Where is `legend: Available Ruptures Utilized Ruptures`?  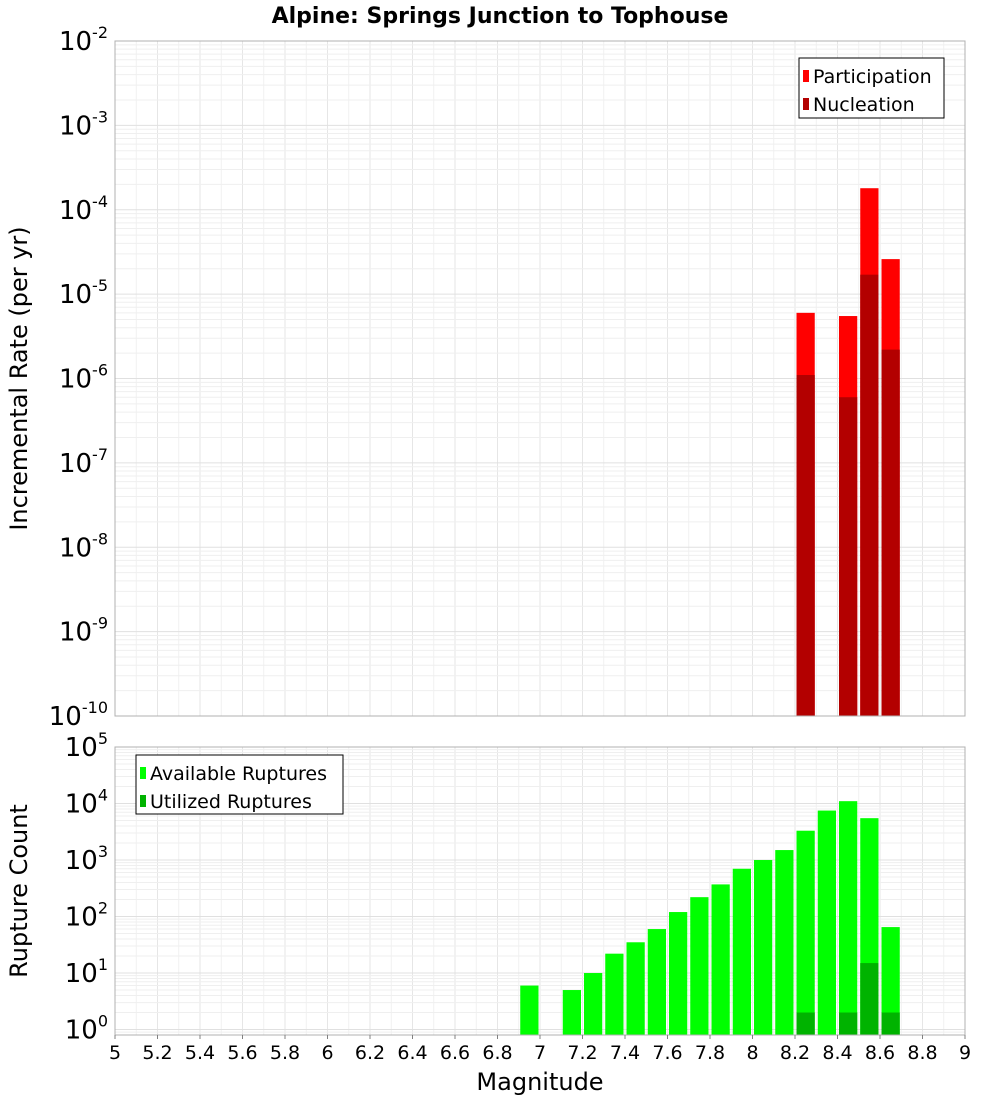 legend: Available Ruptures Utilized Ruptures is located at coordinates (239, 784).